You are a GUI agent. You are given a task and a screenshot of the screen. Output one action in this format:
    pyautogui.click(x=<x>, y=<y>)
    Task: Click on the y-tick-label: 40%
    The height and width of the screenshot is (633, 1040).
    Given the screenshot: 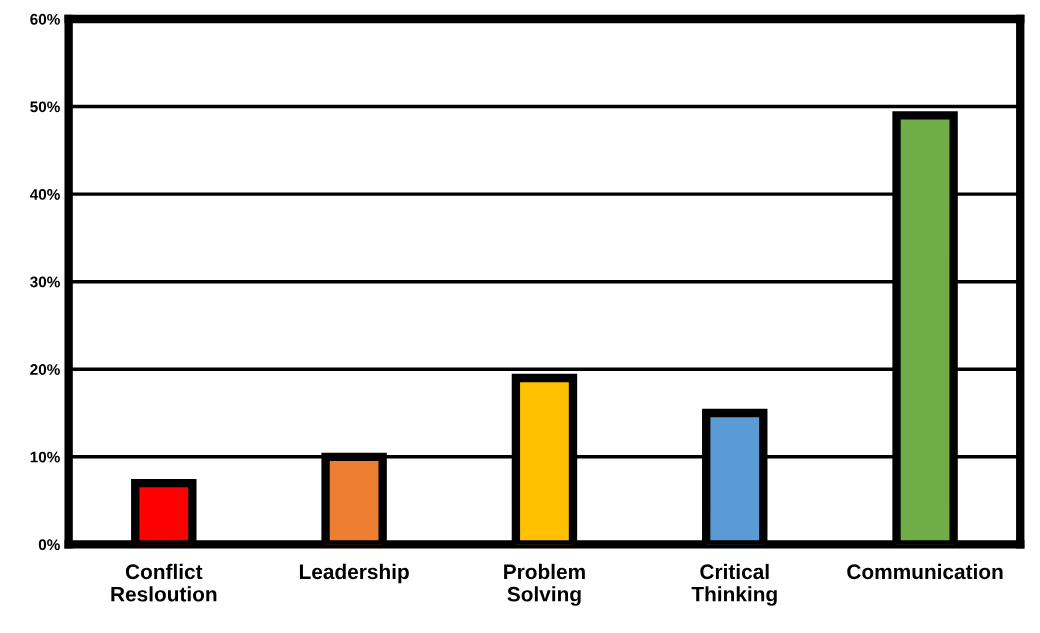 What is the action you would take?
    pyautogui.click(x=44, y=194)
    